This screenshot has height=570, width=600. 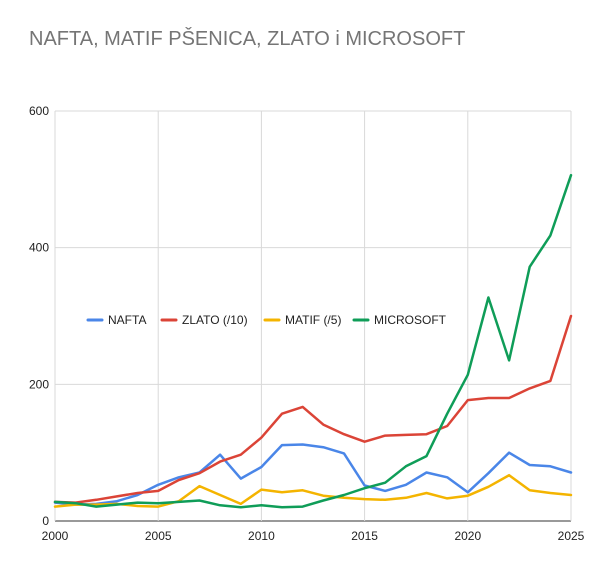 I want to click on legend-label-zlato-10: ZLATO (/10), so click(x=215, y=320).